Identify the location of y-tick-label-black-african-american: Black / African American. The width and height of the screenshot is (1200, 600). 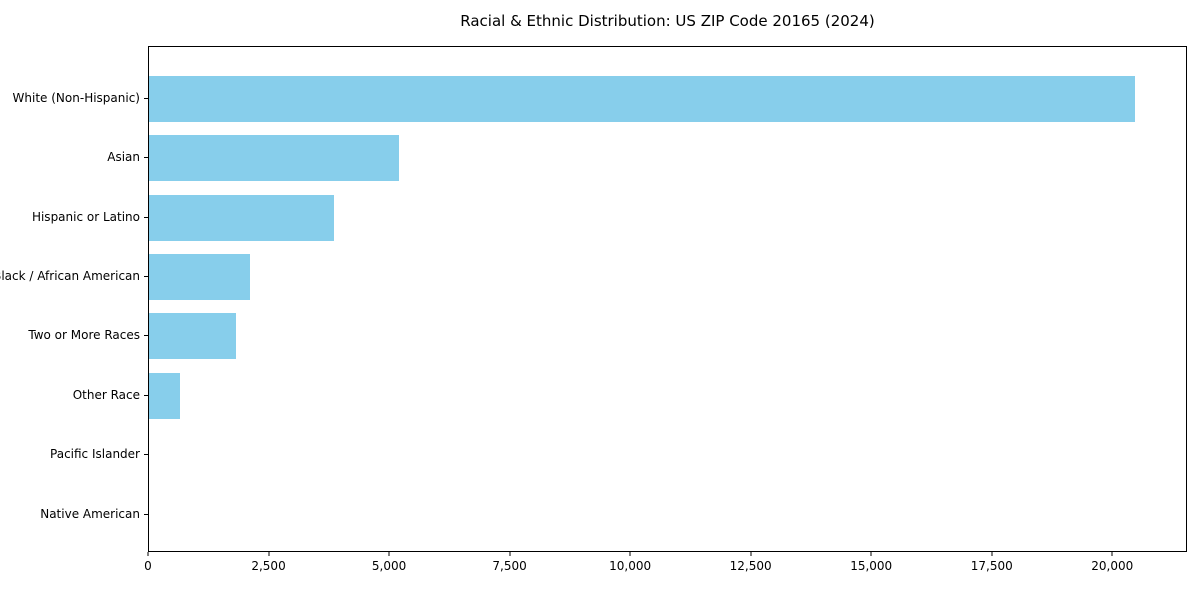
(70, 275).